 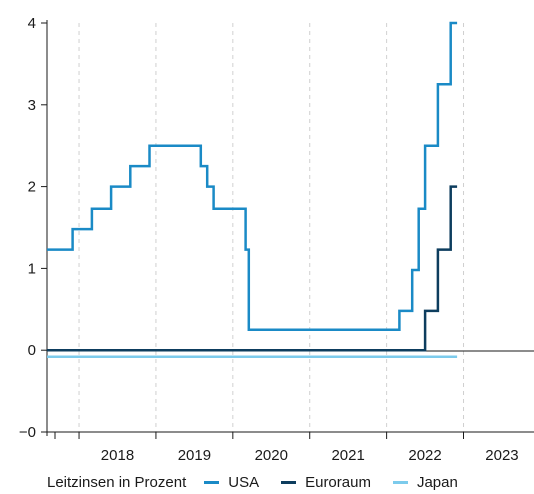 What do you see at coordinates (27, 228) in the screenshot?
I see `y-tick-labels: 4 3 2 1 0 −0` at bounding box center [27, 228].